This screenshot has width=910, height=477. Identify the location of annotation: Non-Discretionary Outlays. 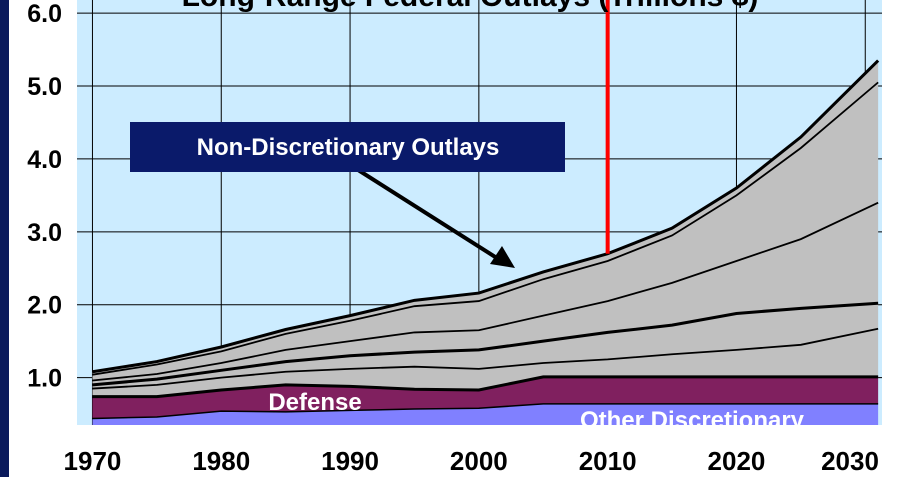
(348, 147).